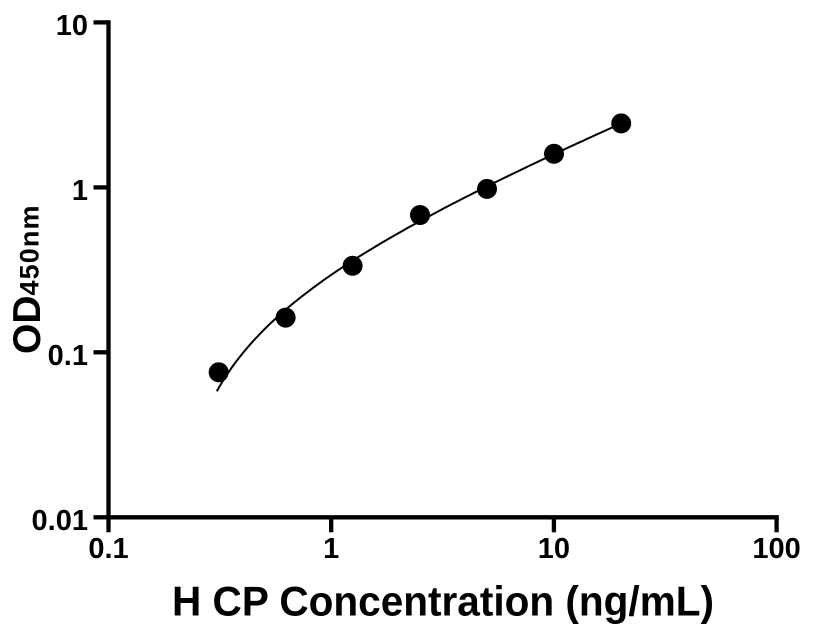 This screenshot has width=816, height=640. I want to click on svg-text: 0.01, so click(60, 521).